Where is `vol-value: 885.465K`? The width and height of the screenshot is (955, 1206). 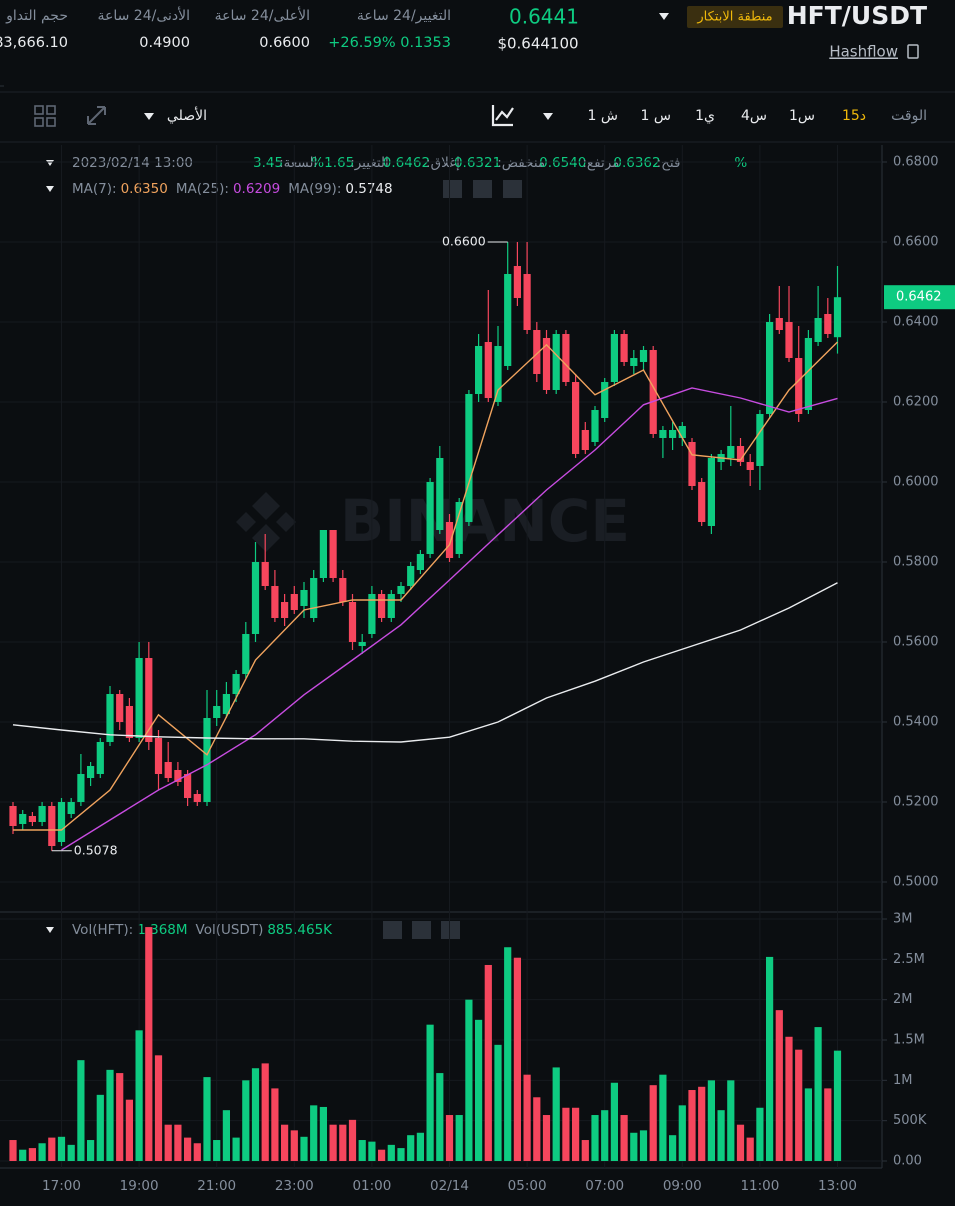
vol-value: 885.465K is located at coordinates (300, 930).